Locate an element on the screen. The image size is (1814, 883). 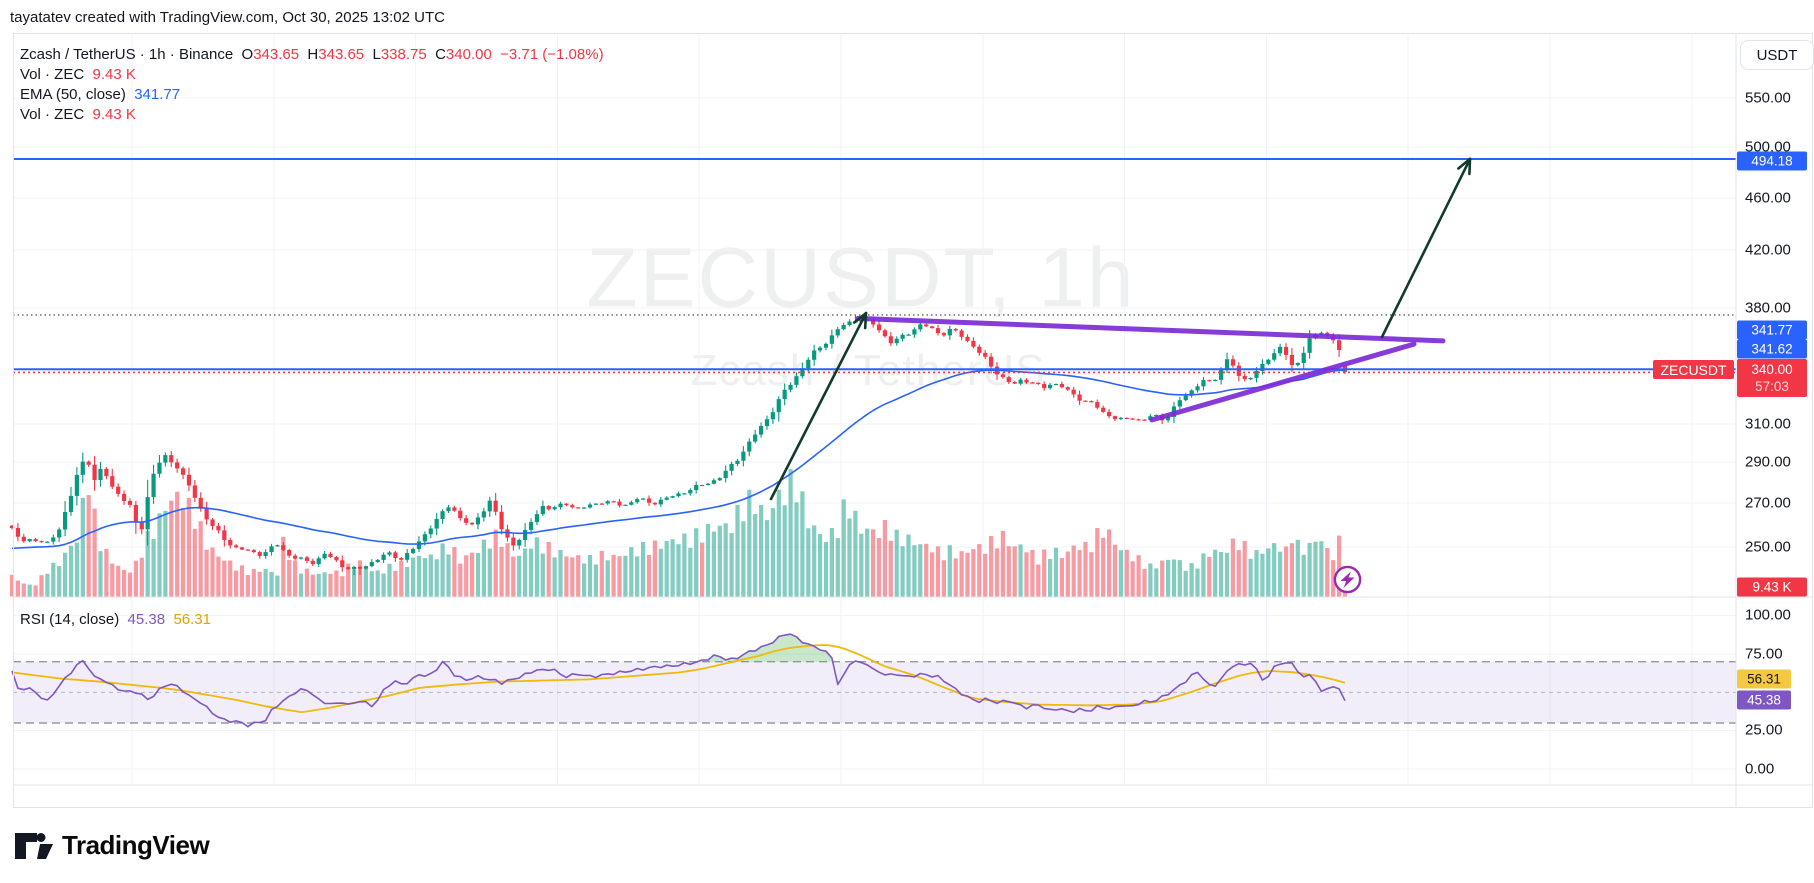
volume-value-2: 9.43 K is located at coordinates (114, 114).